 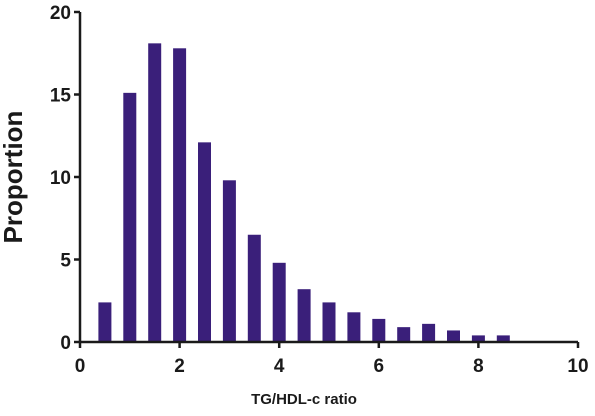 What do you see at coordinates (61, 96) in the screenshot?
I see `y-tick-label: 15` at bounding box center [61, 96].